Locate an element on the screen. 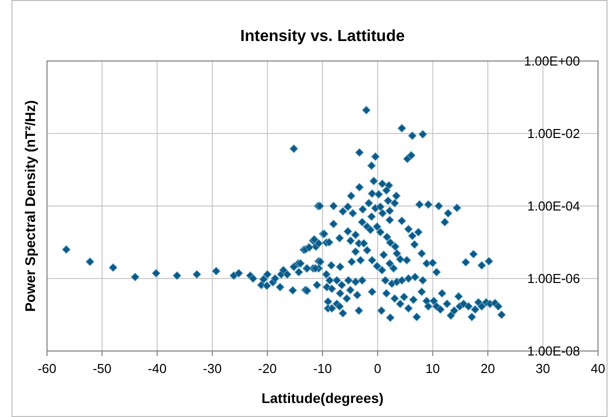  y-axis-title: Power Spectral Density (nT²/Hz) is located at coordinates (30, 206).